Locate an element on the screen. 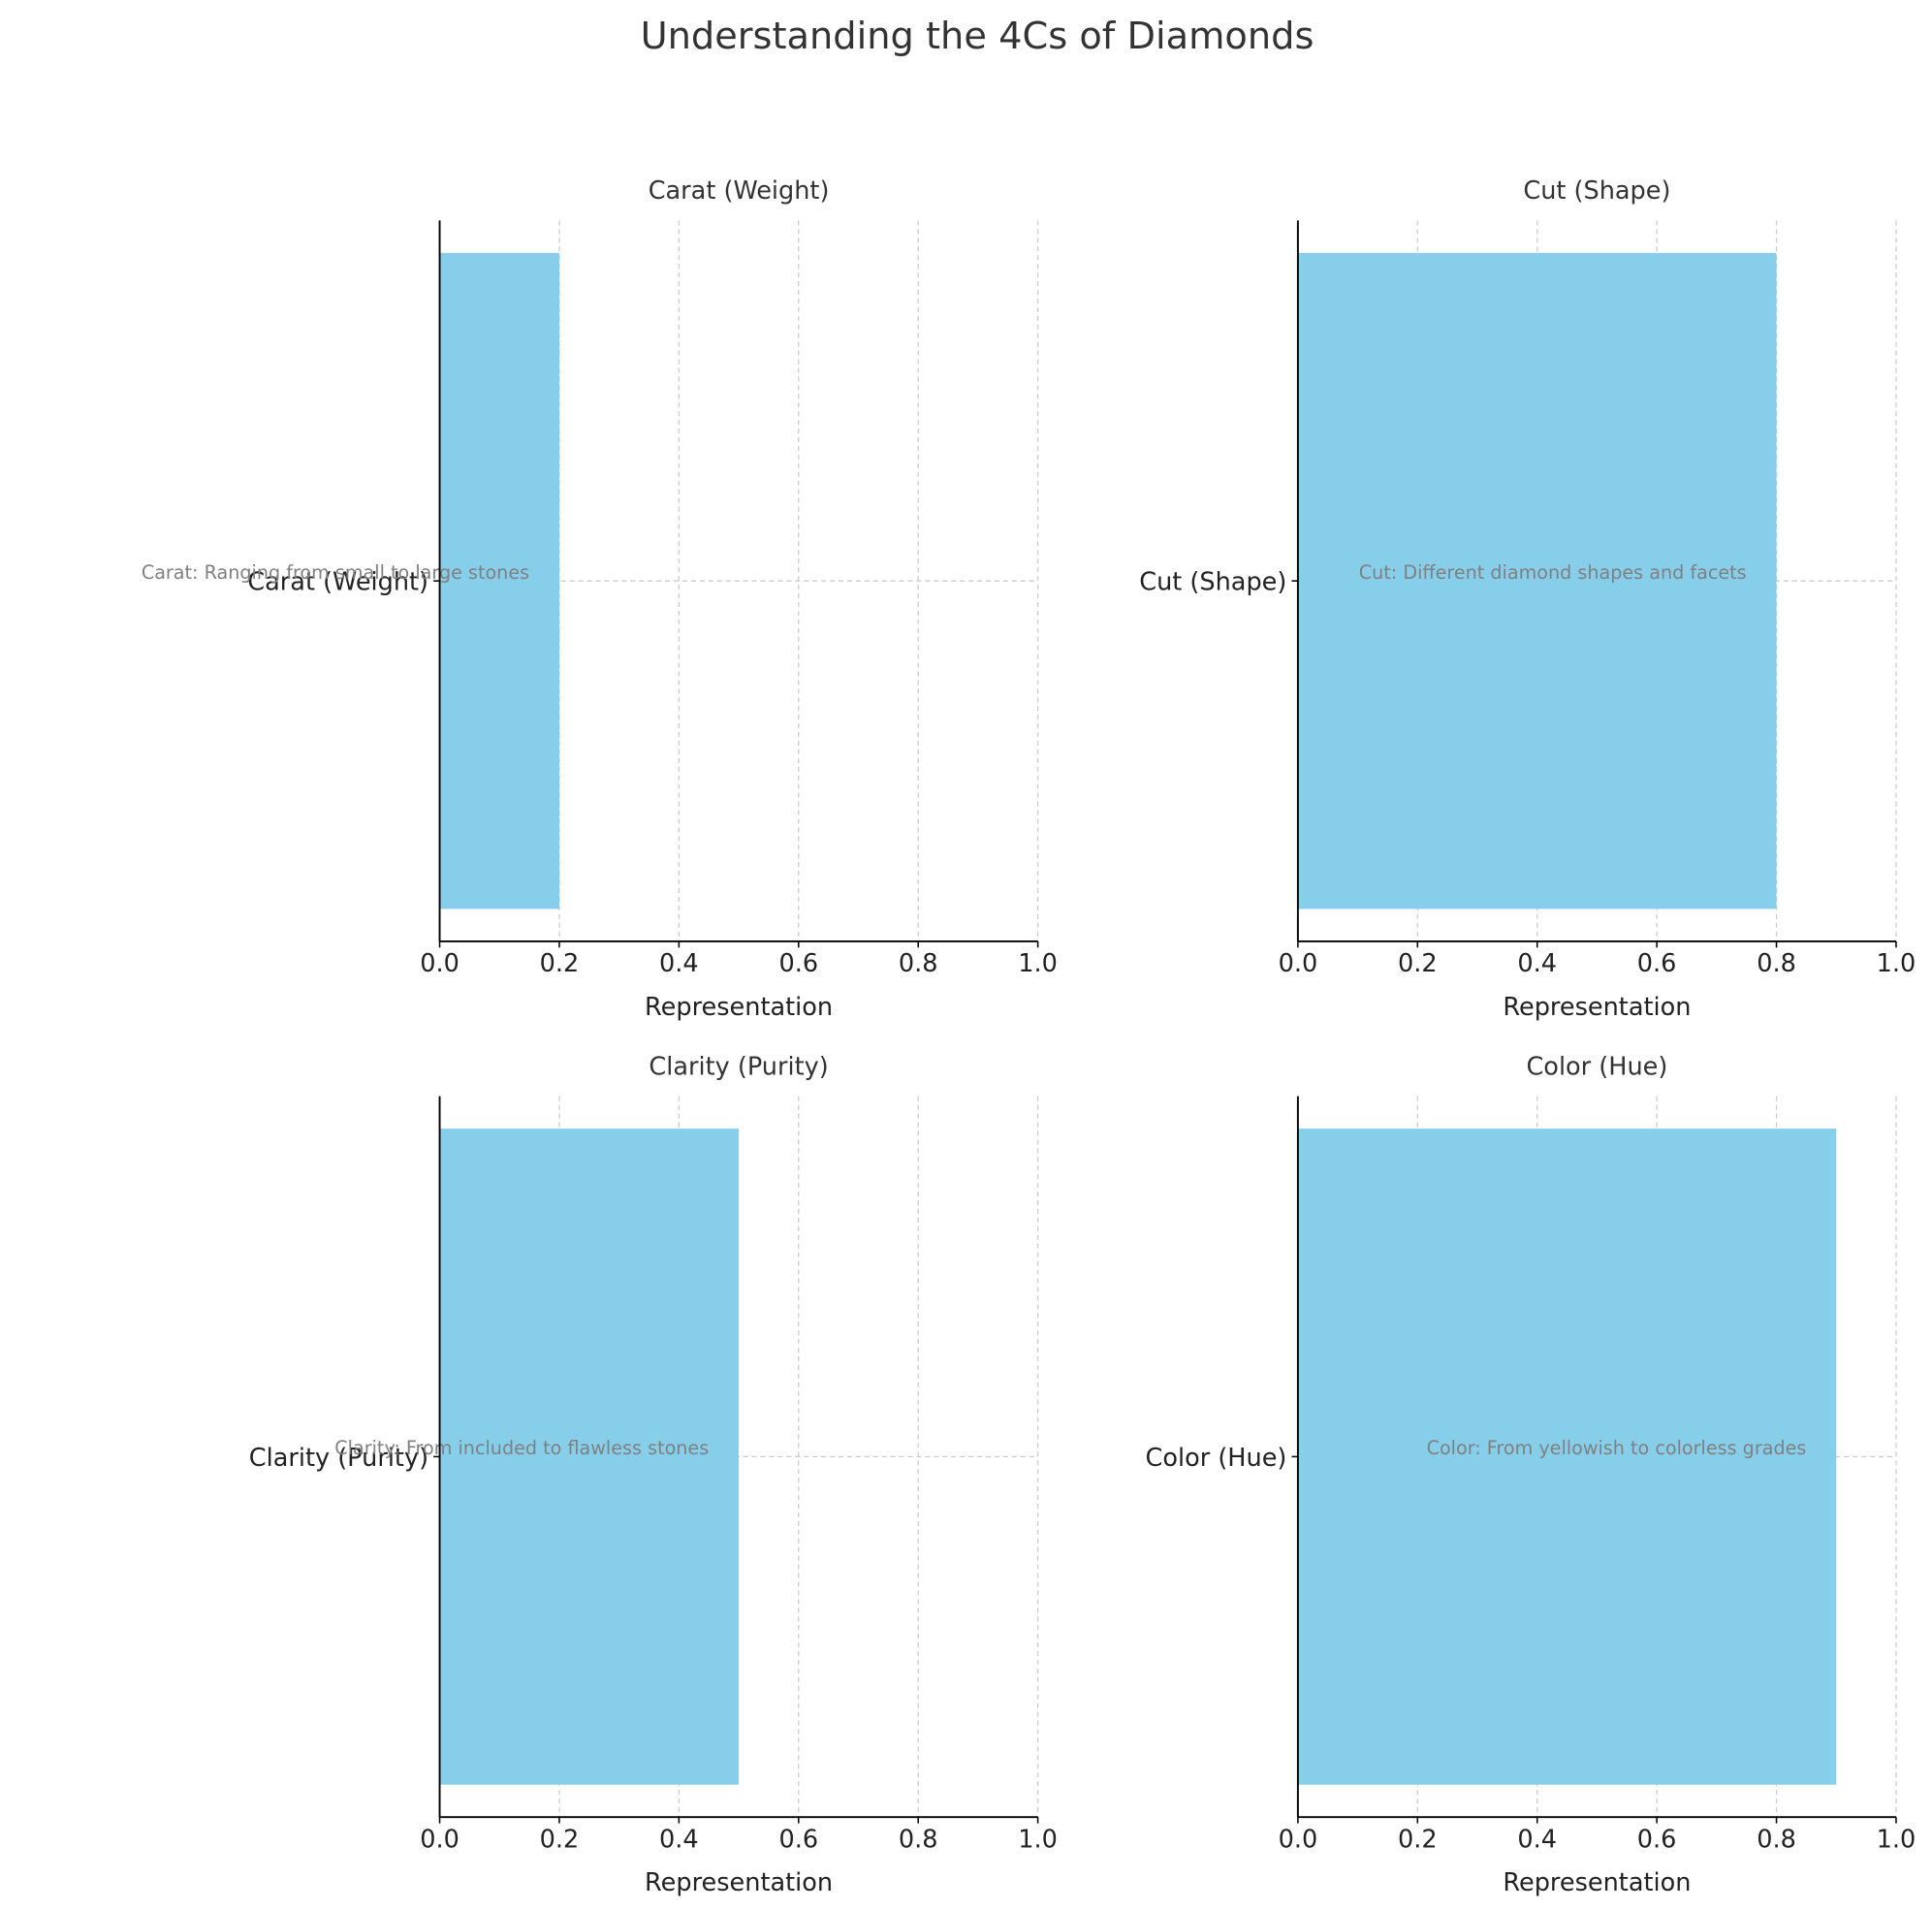 The width and height of the screenshot is (1932, 1910). subplot-title: Color (Hue) is located at coordinates (1596, 1066).